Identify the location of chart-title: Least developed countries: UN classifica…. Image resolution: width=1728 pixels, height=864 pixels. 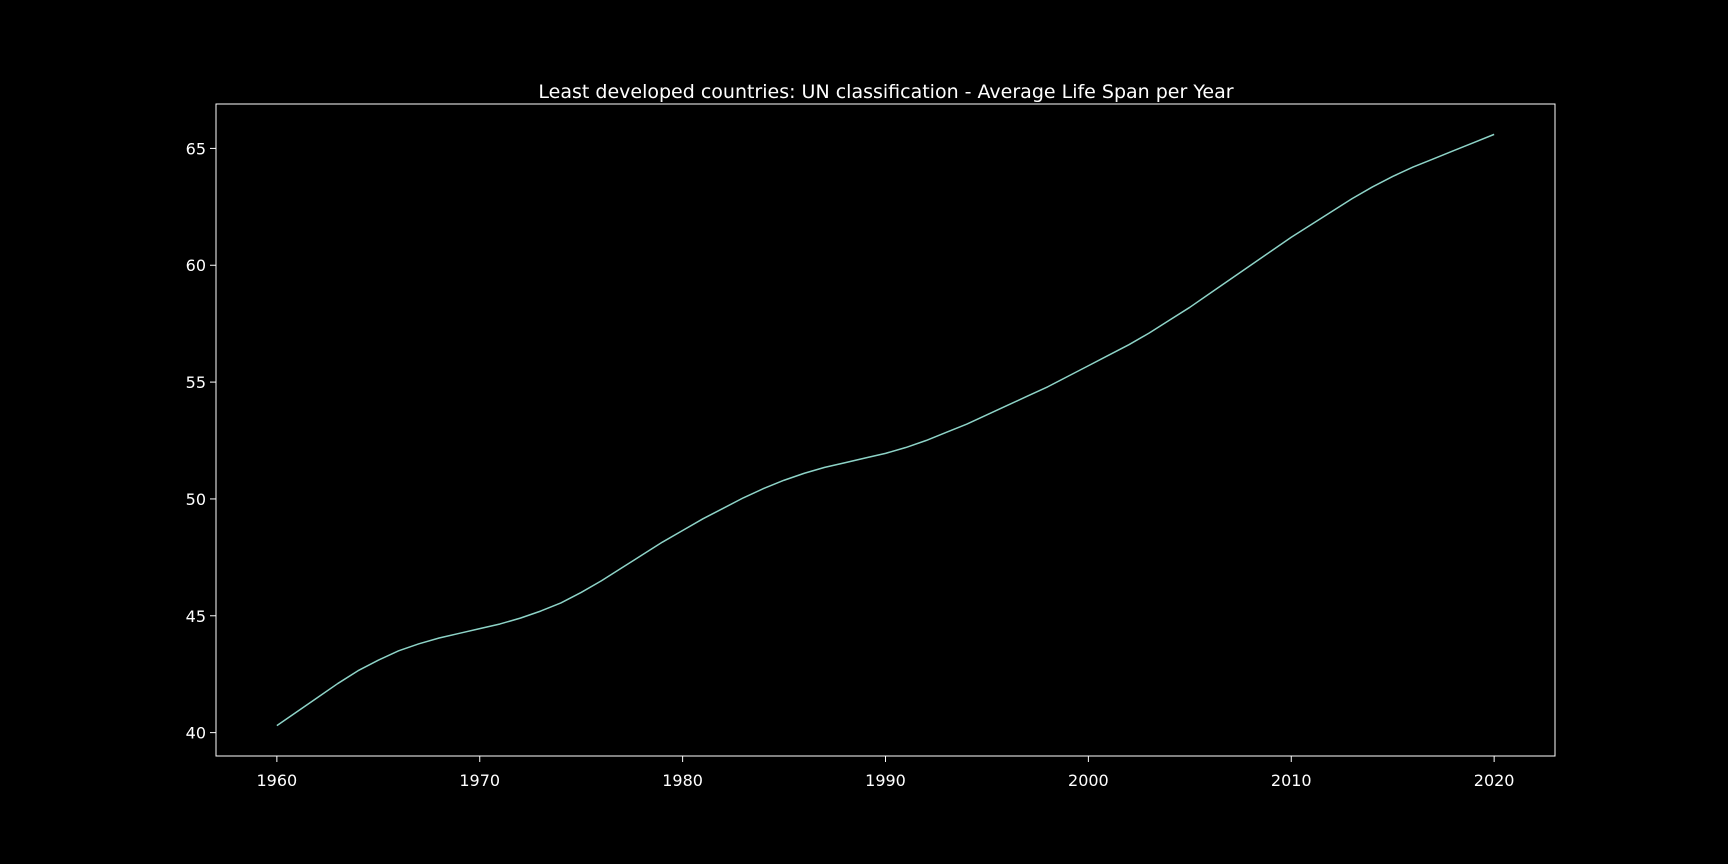
(885, 92).